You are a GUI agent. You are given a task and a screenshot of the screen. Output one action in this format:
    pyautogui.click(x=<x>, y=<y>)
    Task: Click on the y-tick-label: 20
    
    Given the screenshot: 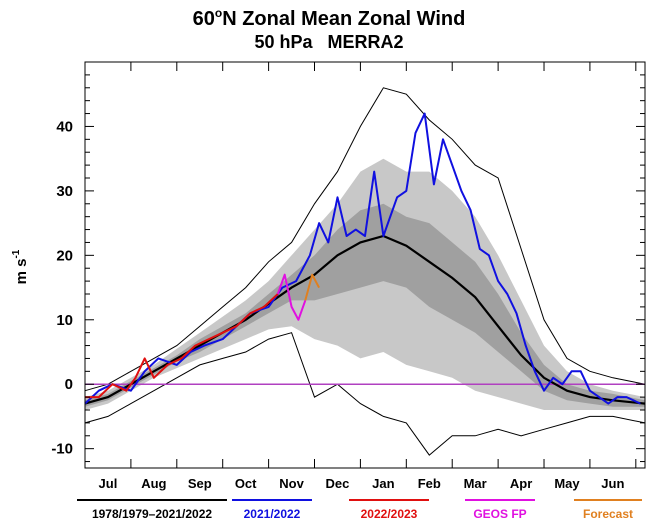 What is the action you would take?
    pyautogui.click(x=64, y=255)
    